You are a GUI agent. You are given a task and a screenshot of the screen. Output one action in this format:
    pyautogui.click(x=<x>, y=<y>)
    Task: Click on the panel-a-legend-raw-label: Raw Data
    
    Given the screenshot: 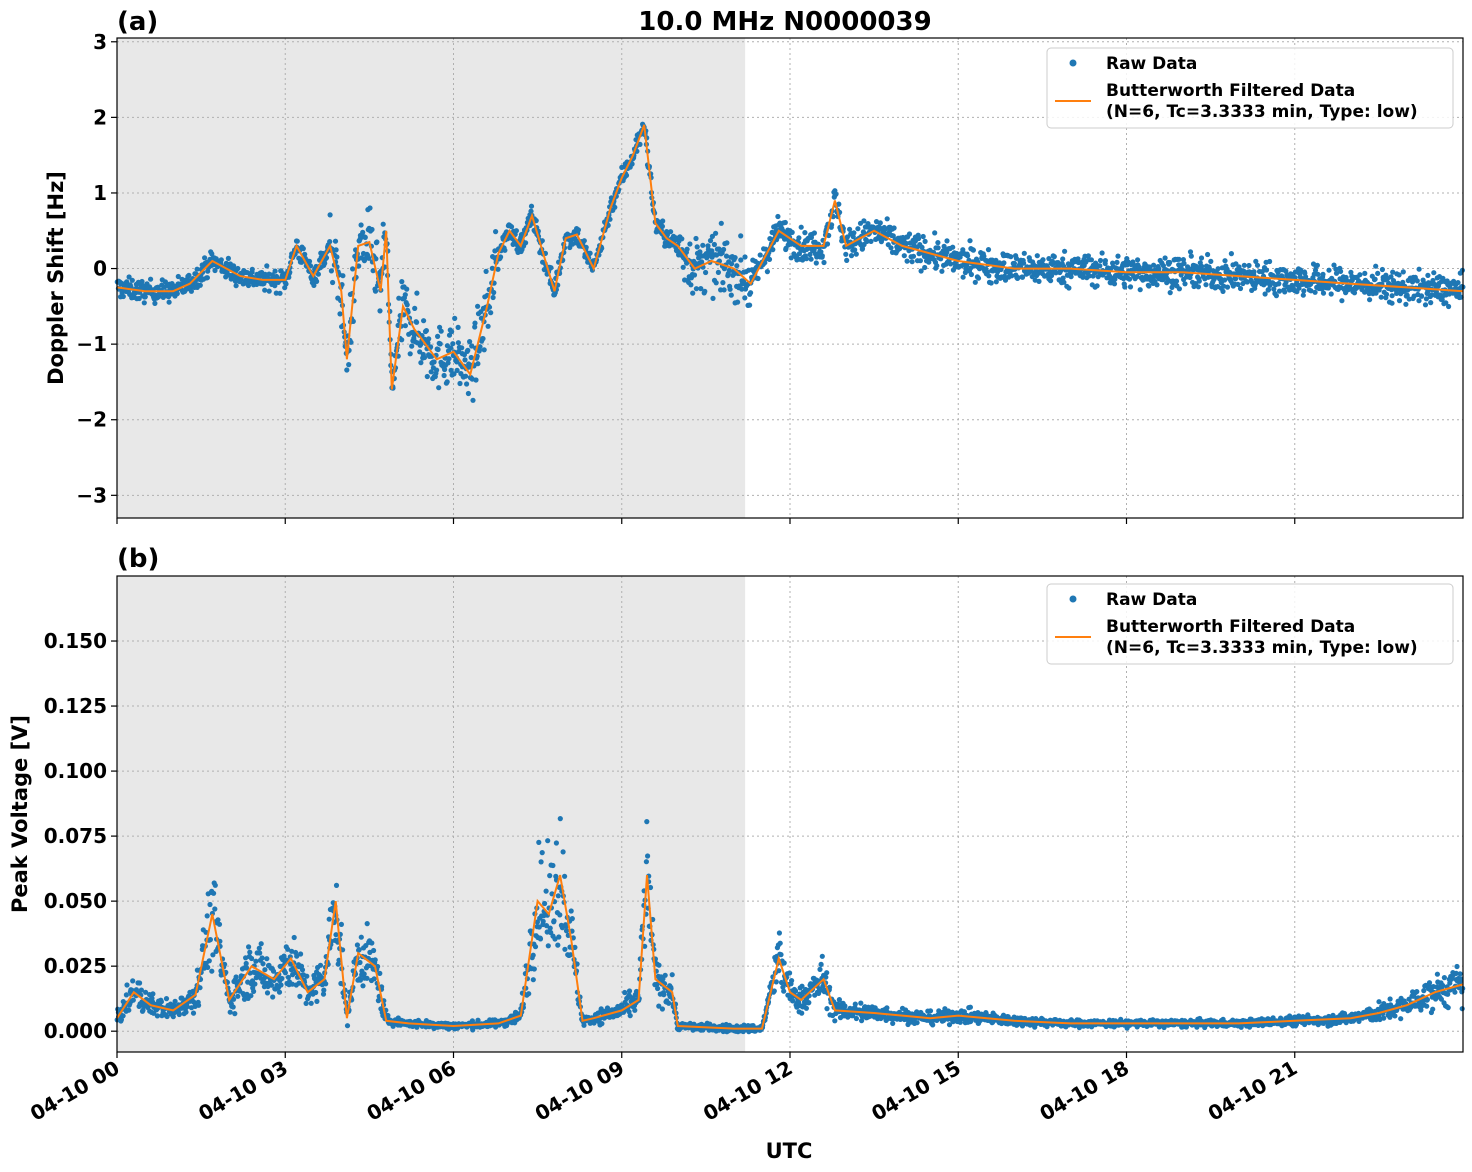 What is the action you would take?
    pyautogui.click(x=1151, y=64)
    